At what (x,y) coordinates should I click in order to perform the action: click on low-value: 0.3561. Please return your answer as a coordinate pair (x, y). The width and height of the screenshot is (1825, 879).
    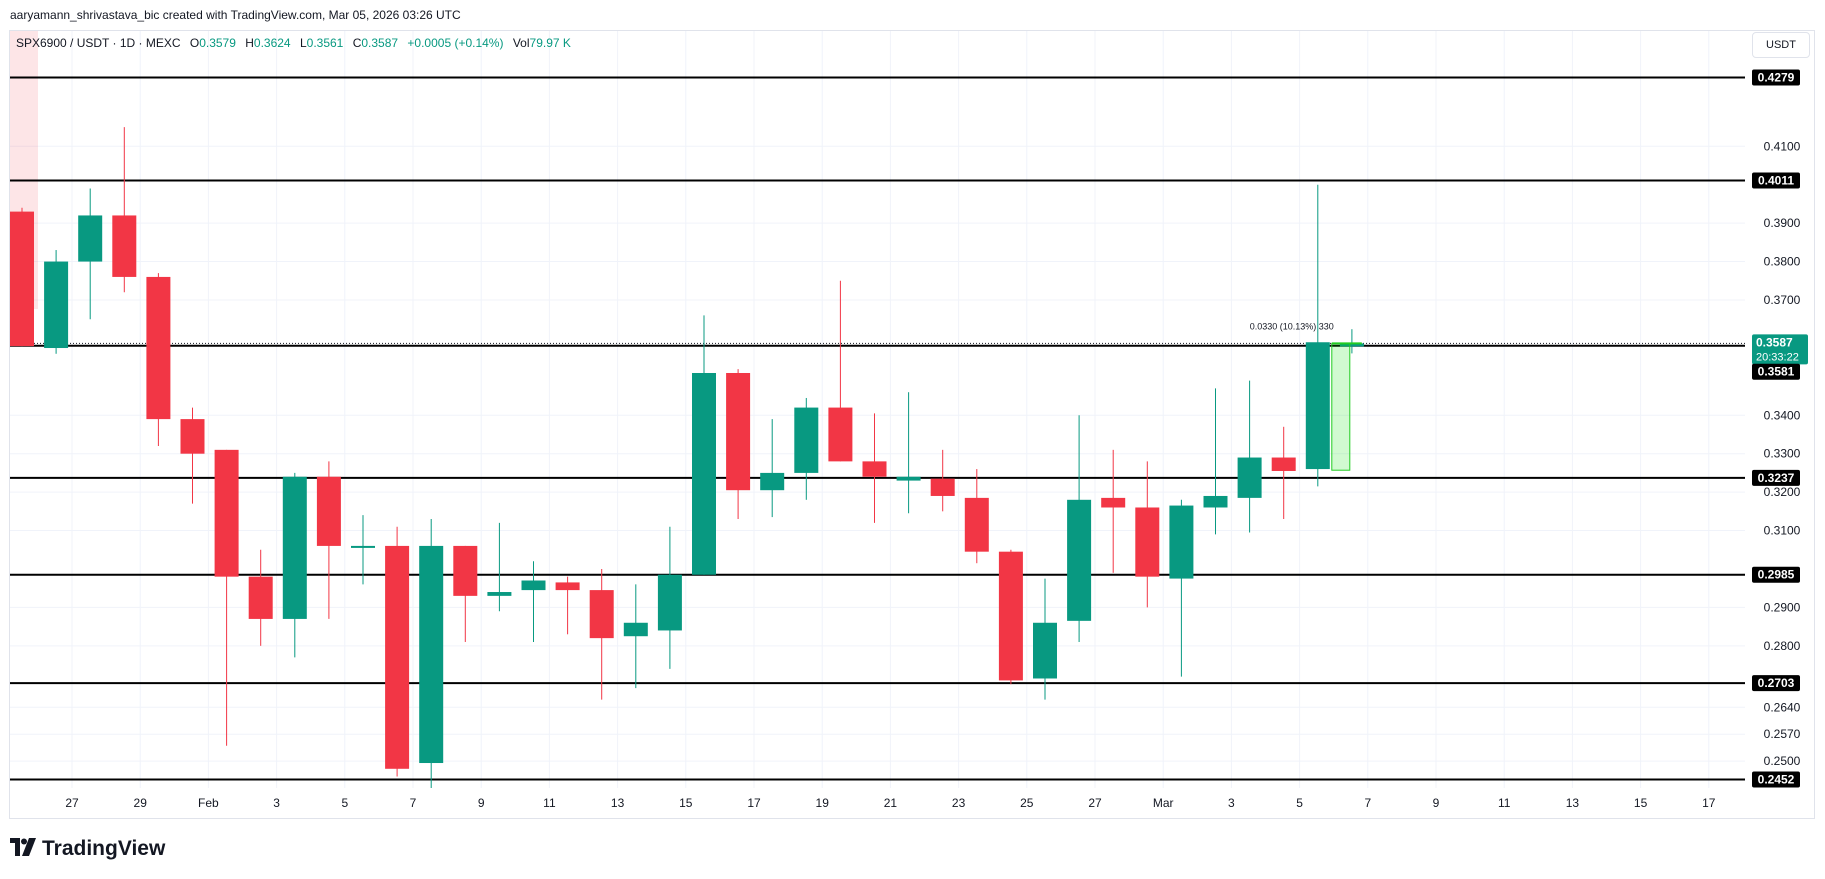
    Looking at the image, I should click on (325, 43).